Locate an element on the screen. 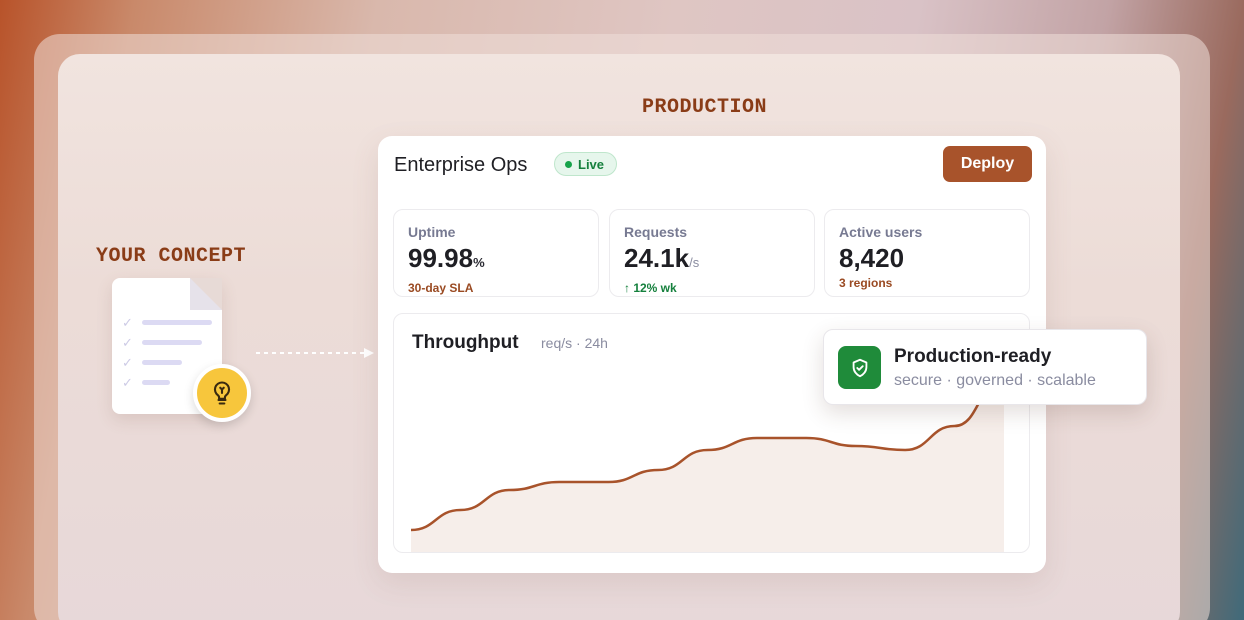 This screenshot has height=620, width=1244. stat-card-active-users: Active users 8,420 3 regions is located at coordinates (927, 253).